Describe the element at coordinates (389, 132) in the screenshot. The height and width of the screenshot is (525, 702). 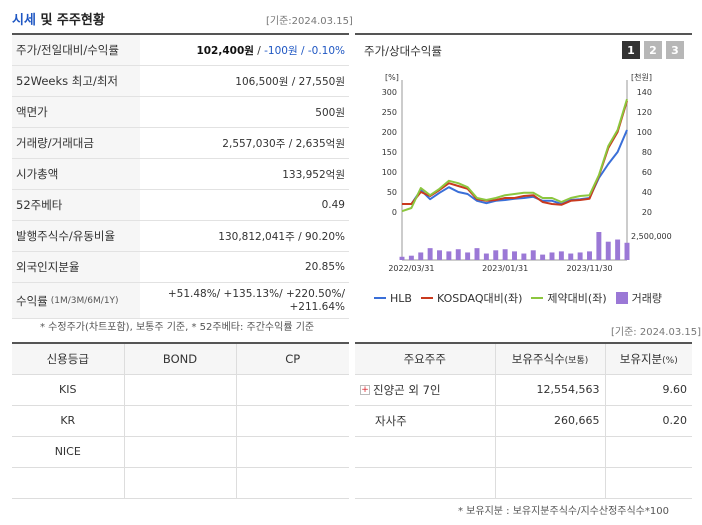
I see `y-tick-label-left: 200` at that location.